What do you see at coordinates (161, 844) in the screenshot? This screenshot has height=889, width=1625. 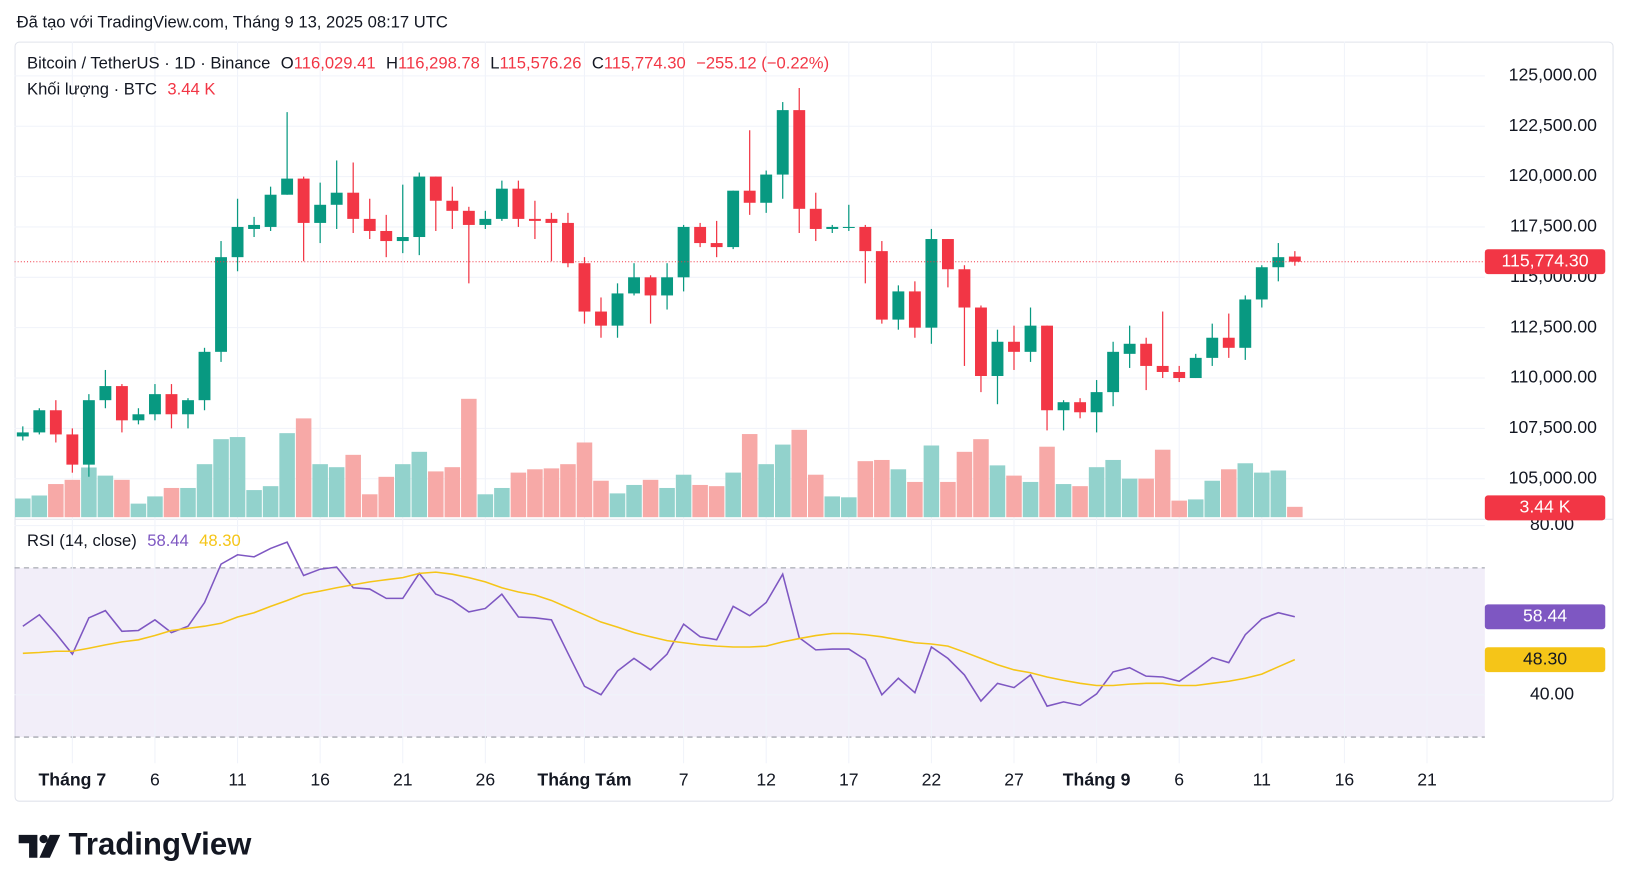 I see `logo-text: TradingView` at bounding box center [161, 844].